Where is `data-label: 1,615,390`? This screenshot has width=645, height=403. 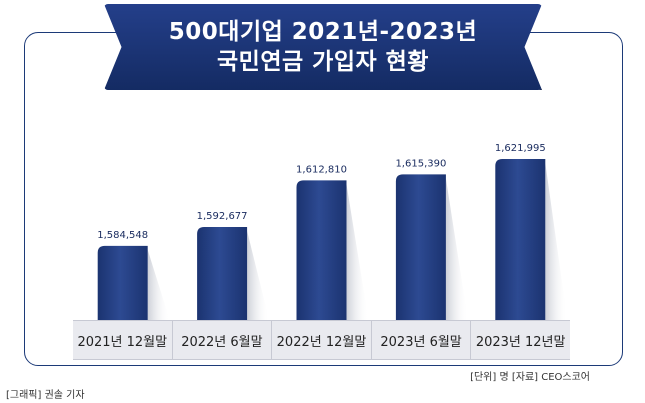
data-label: 1,615,390 is located at coordinates (420, 163).